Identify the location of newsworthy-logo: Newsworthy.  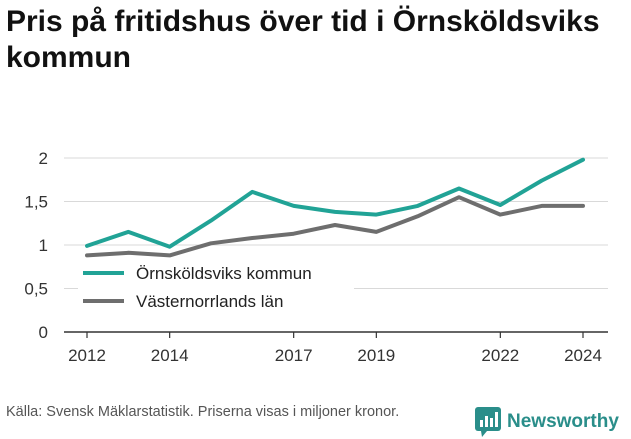
(547, 422).